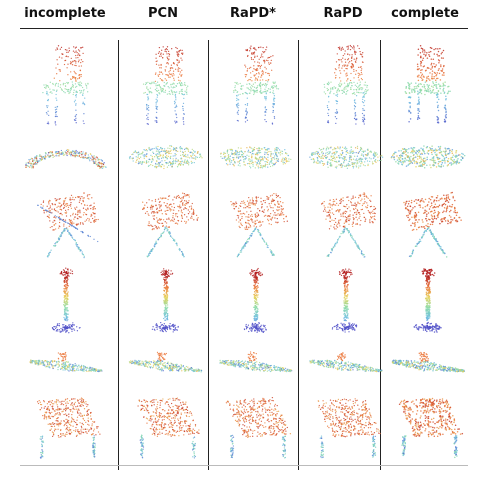  What do you see at coordinates (66, 362) in the screenshot?
I see `point-cloud-watercraft-incomplete` at bounding box center [66, 362].